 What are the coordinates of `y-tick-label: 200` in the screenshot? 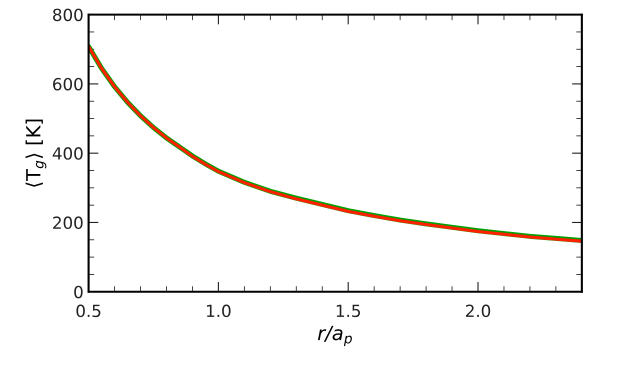 It's located at (68, 223).